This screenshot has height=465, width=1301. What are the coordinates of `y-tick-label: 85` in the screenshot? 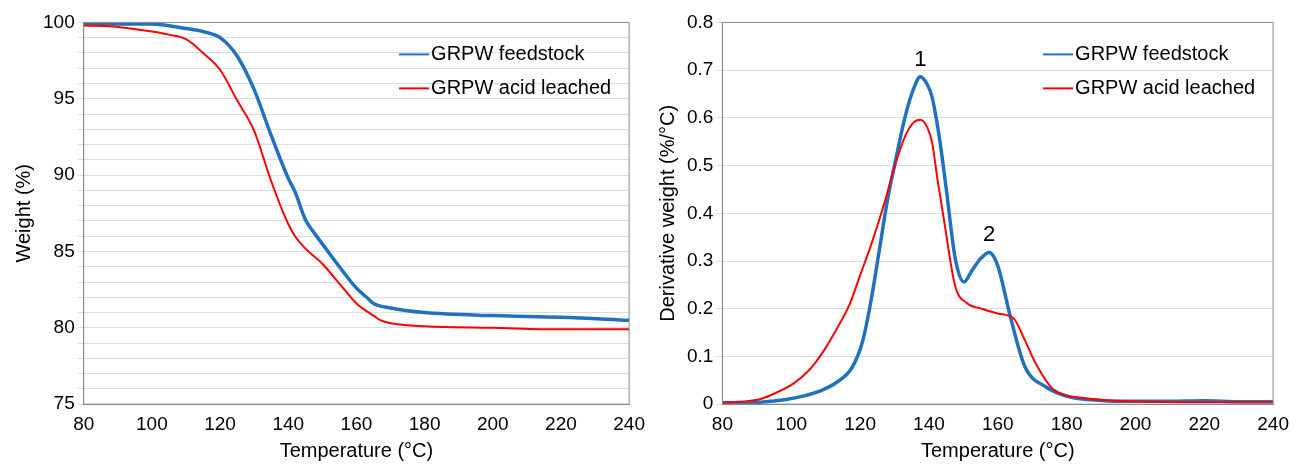 It's located at (64, 250).